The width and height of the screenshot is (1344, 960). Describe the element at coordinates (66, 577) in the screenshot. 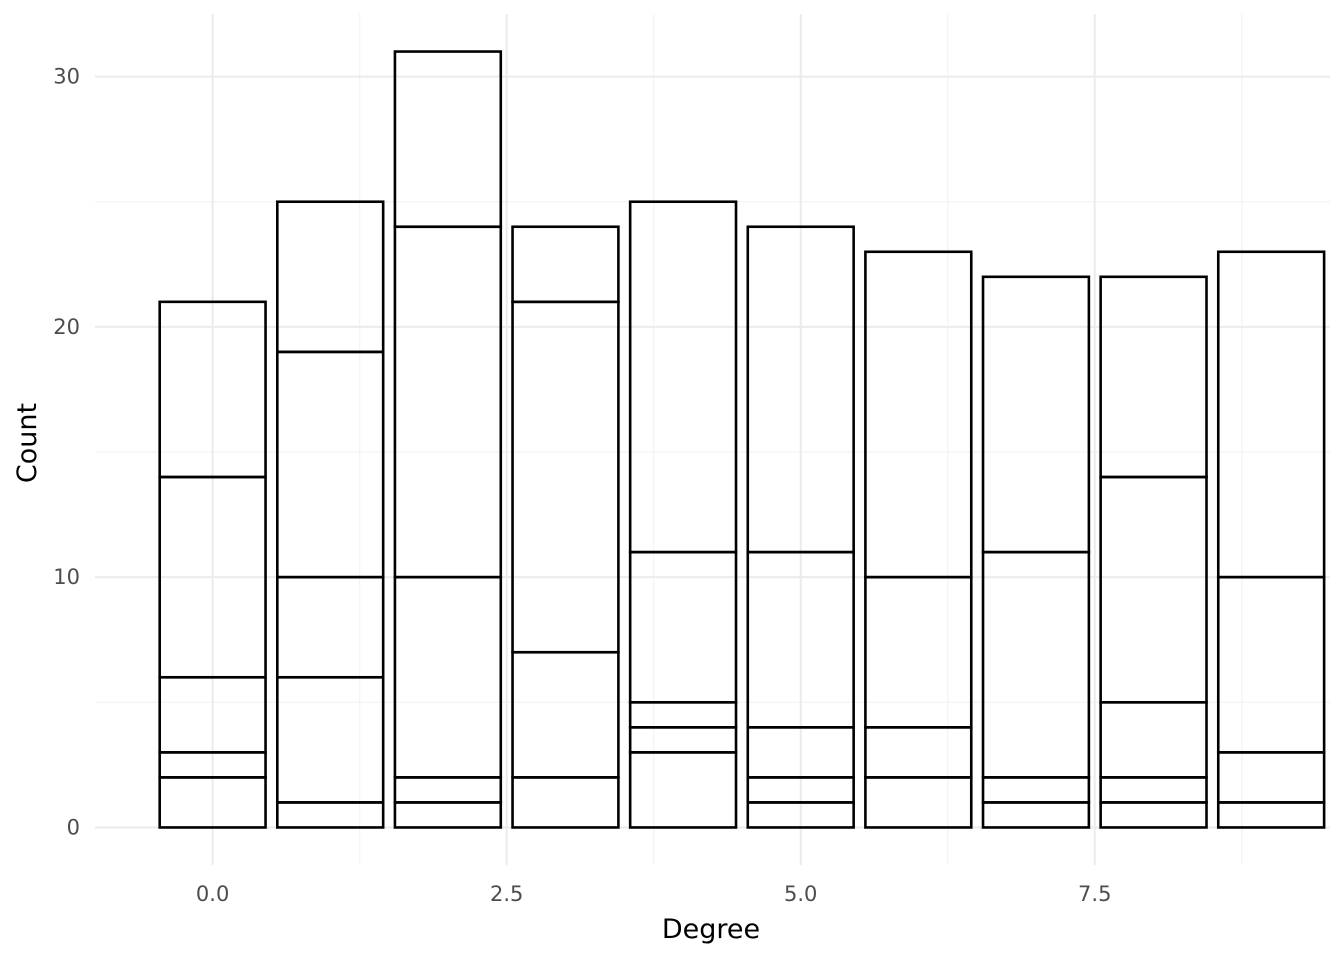

I see `y-tick-label: 10` at that location.